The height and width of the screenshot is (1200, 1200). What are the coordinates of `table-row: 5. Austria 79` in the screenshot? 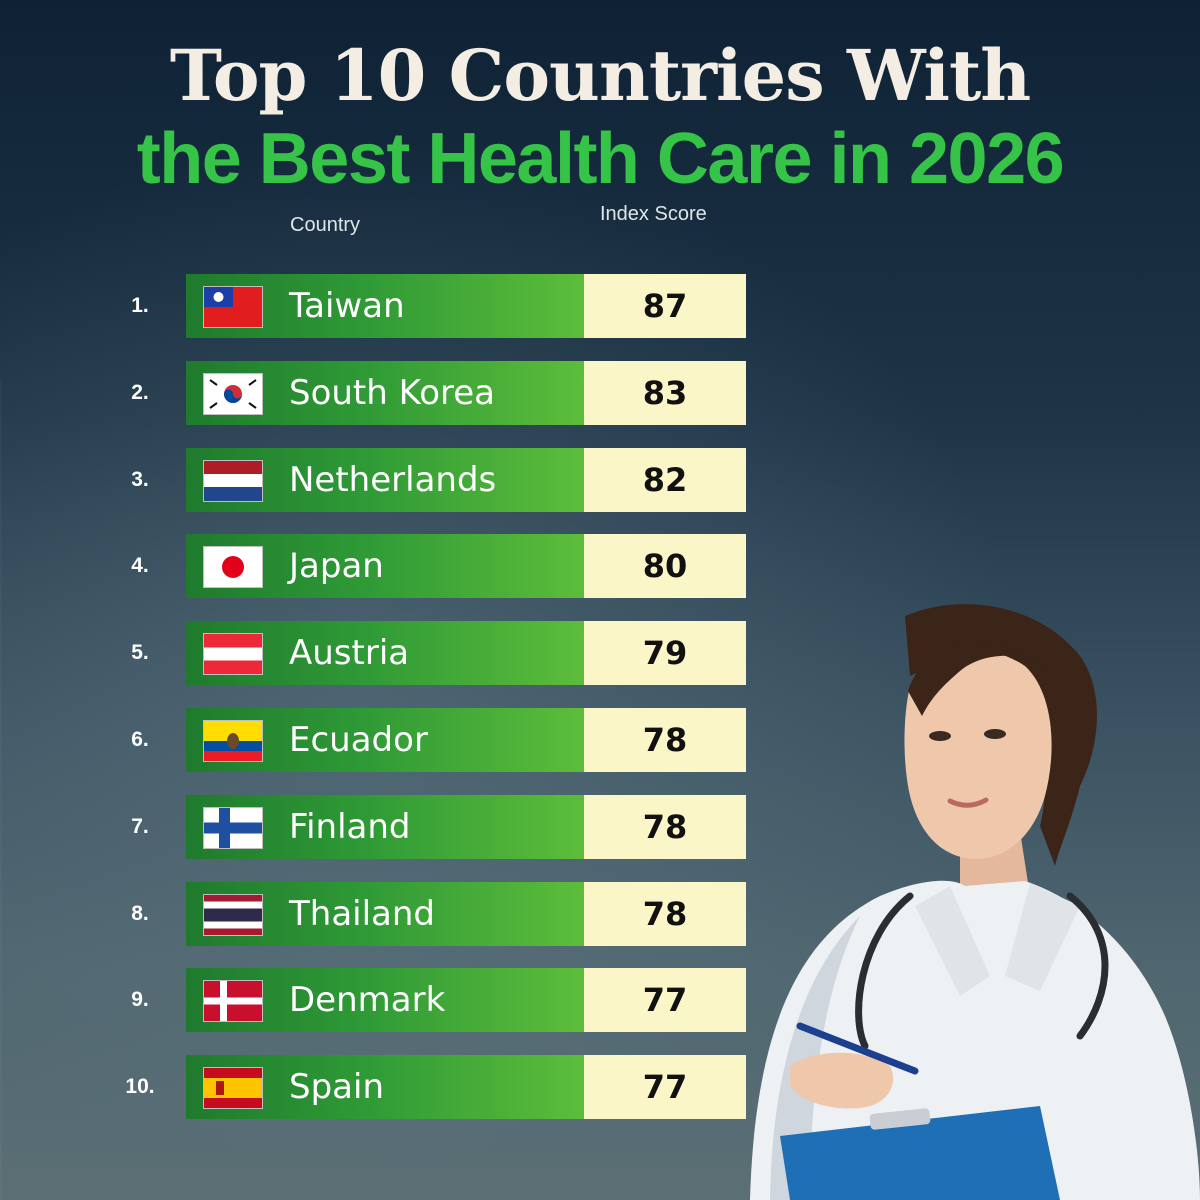 It's located at (380, 653).